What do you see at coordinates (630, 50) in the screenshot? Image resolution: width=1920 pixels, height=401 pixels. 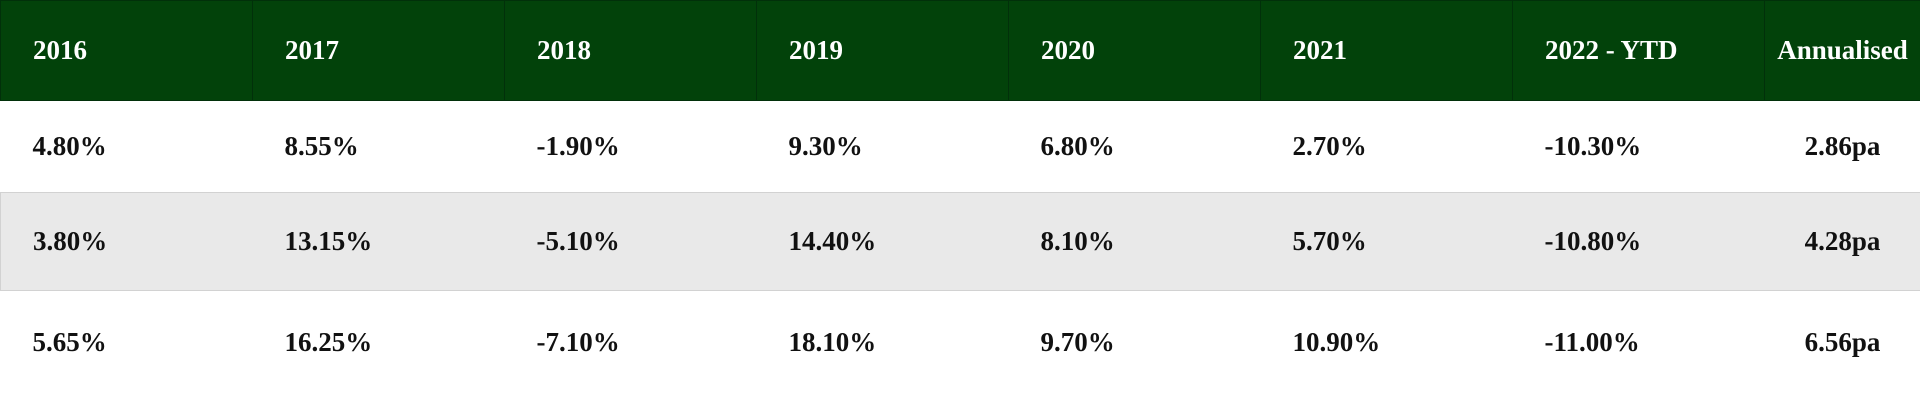 I see `column-header: 2018` at bounding box center [630, 50].